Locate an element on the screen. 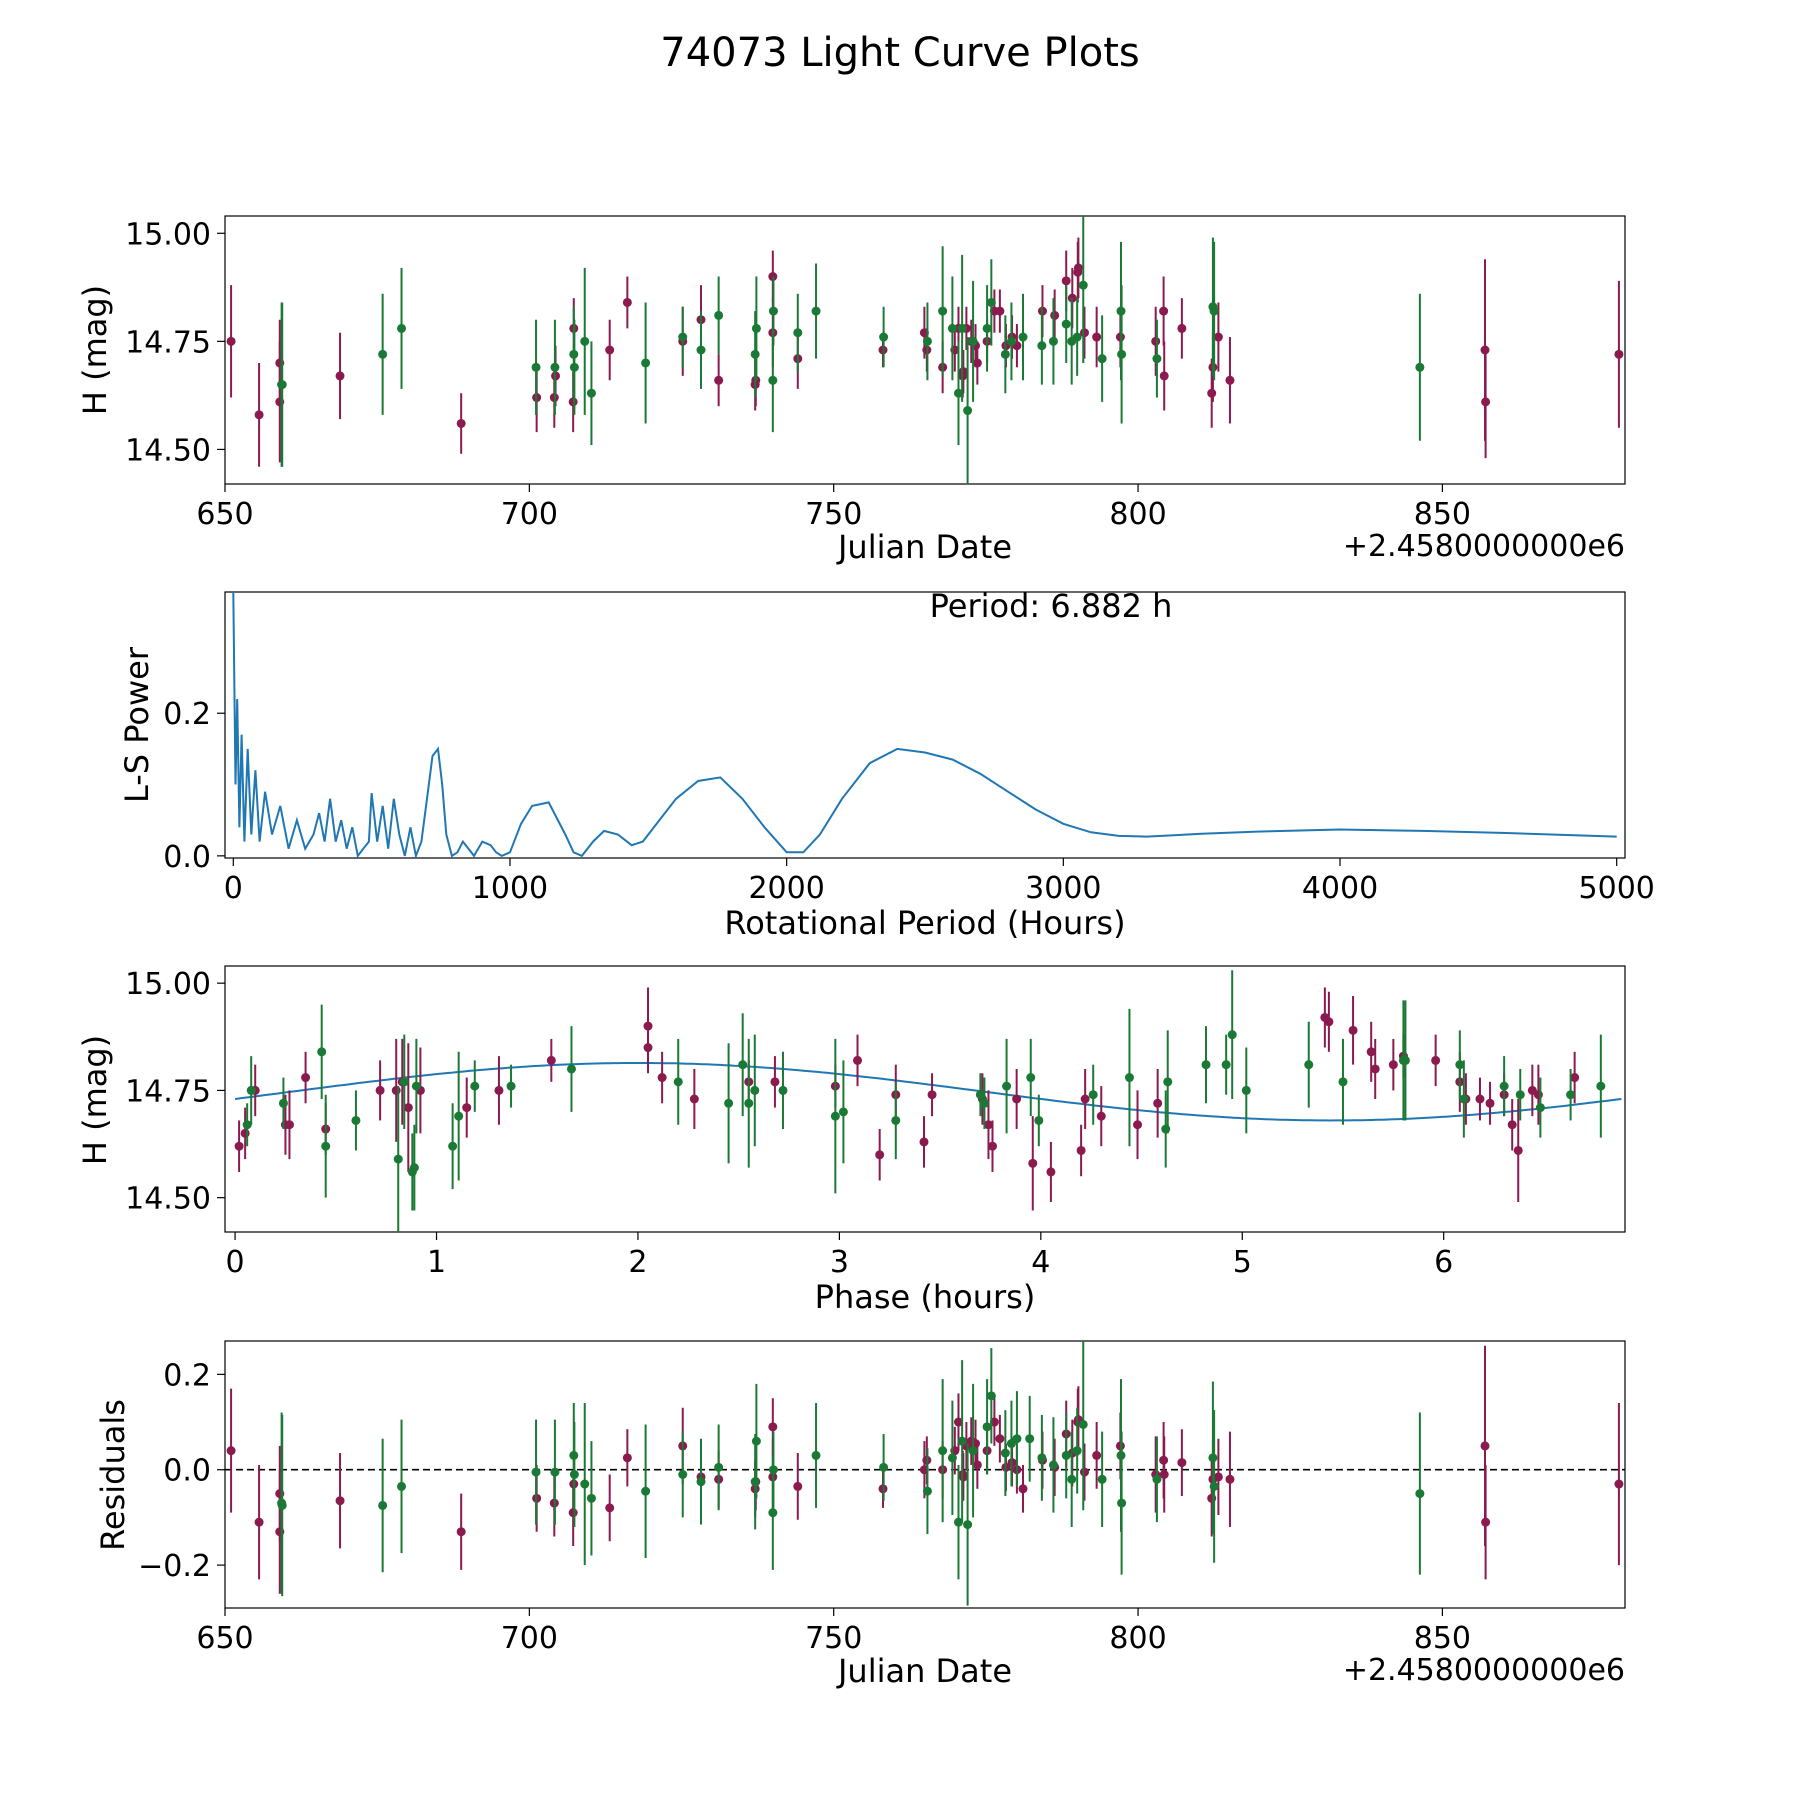 The image size is (1800, 1800). y-tick-label: 15.00 is located at coordinates (168, 984).